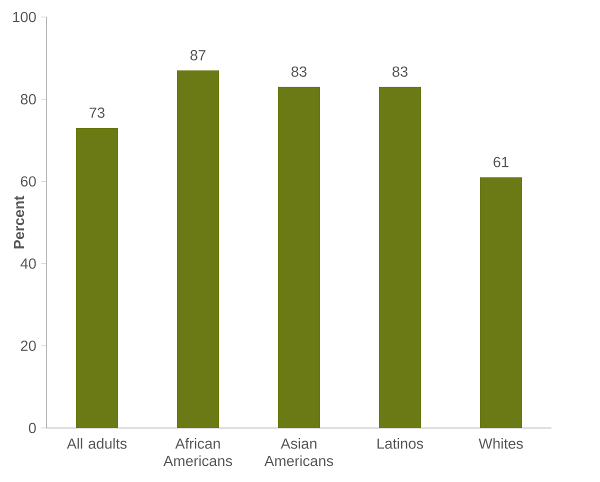 The image size is (600, 482). Describe the element at coordinates (401, 443) in the screenshot. I see `x-tick-label: Latinos` at that location.